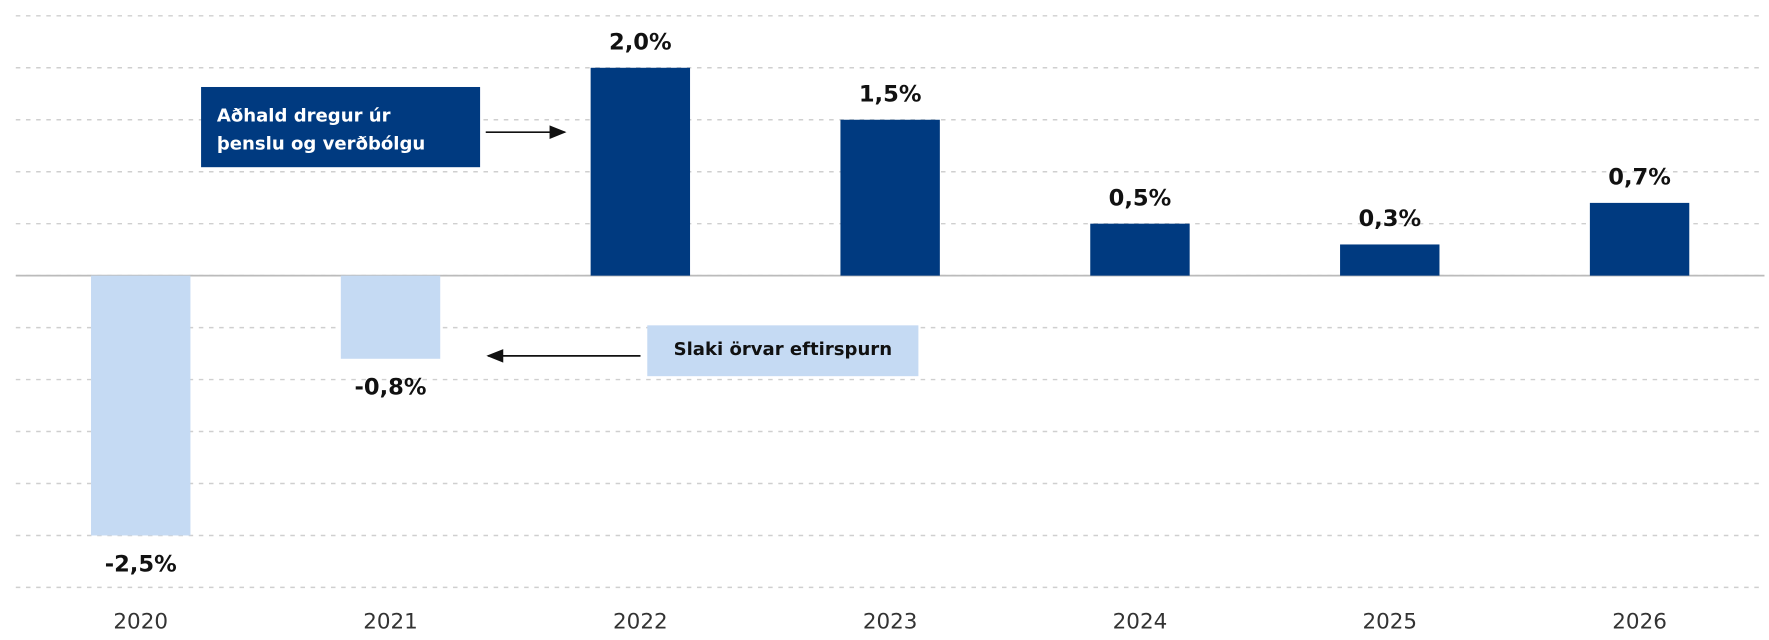 This screenshot has height=640, width=1769. I want to click on x-tick-label: 2020, so click(140, 621).